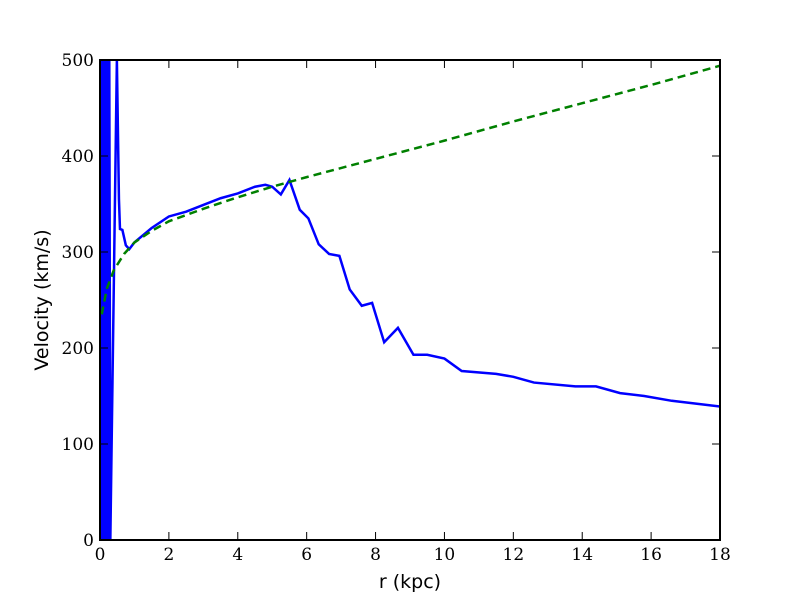 Image resolution: width=800 pixels, height=600 pixels. What do you see at coordinates (410, 582) in the screenshot?
I see `x-axis-label: r (kpc)` at bounding box center [410, 582].